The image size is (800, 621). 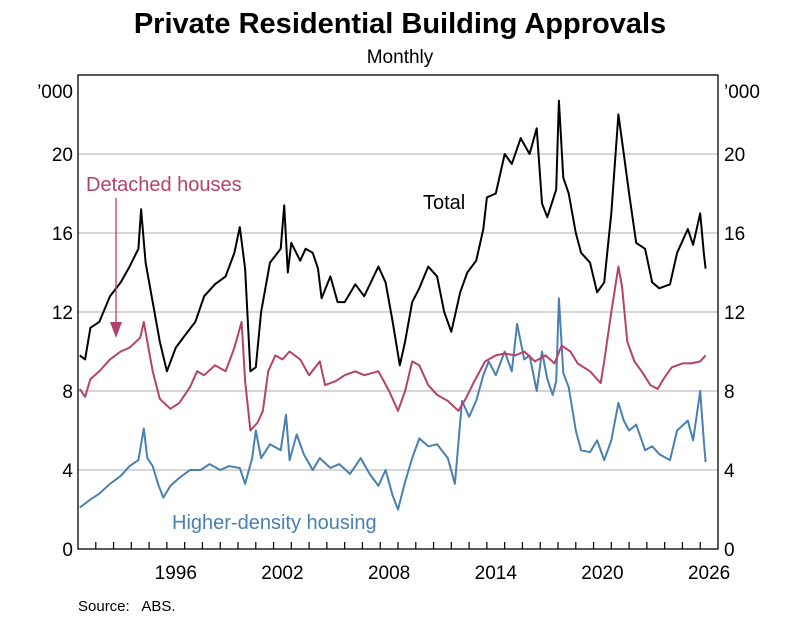 I want to click on source-note: Source: ABS., so click(x=127, y=606).